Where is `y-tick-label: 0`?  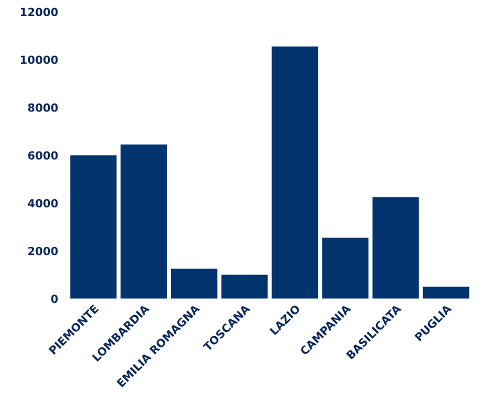
y-tick-label: 0 is located at coordinates (54, 299).